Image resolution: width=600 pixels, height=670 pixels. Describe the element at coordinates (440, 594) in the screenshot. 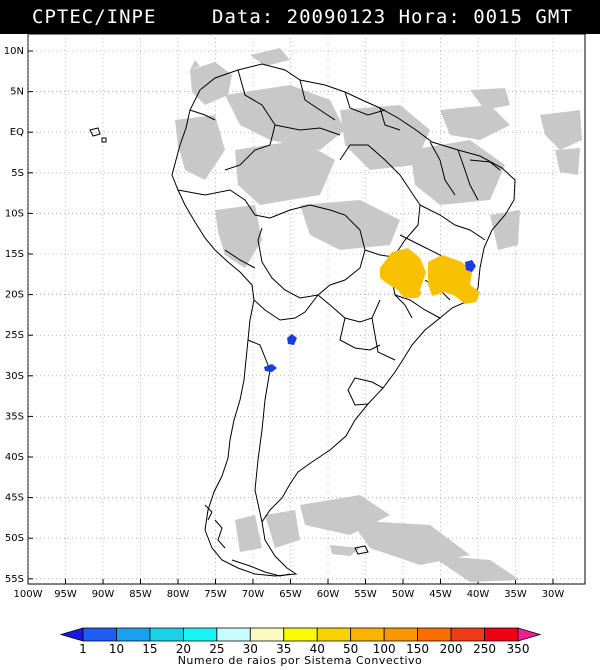

I see `lon-label: 45W` at that location.